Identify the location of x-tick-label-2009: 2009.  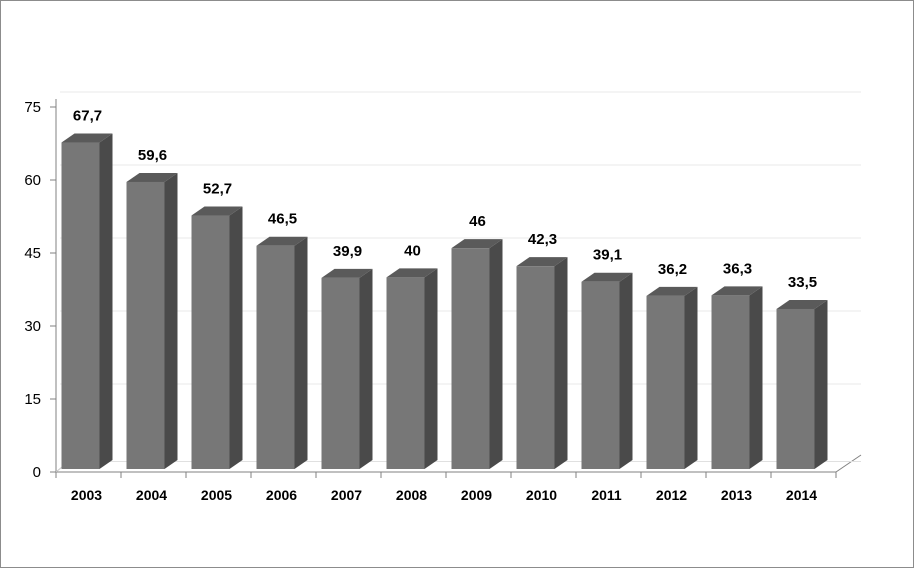
(476, 495).